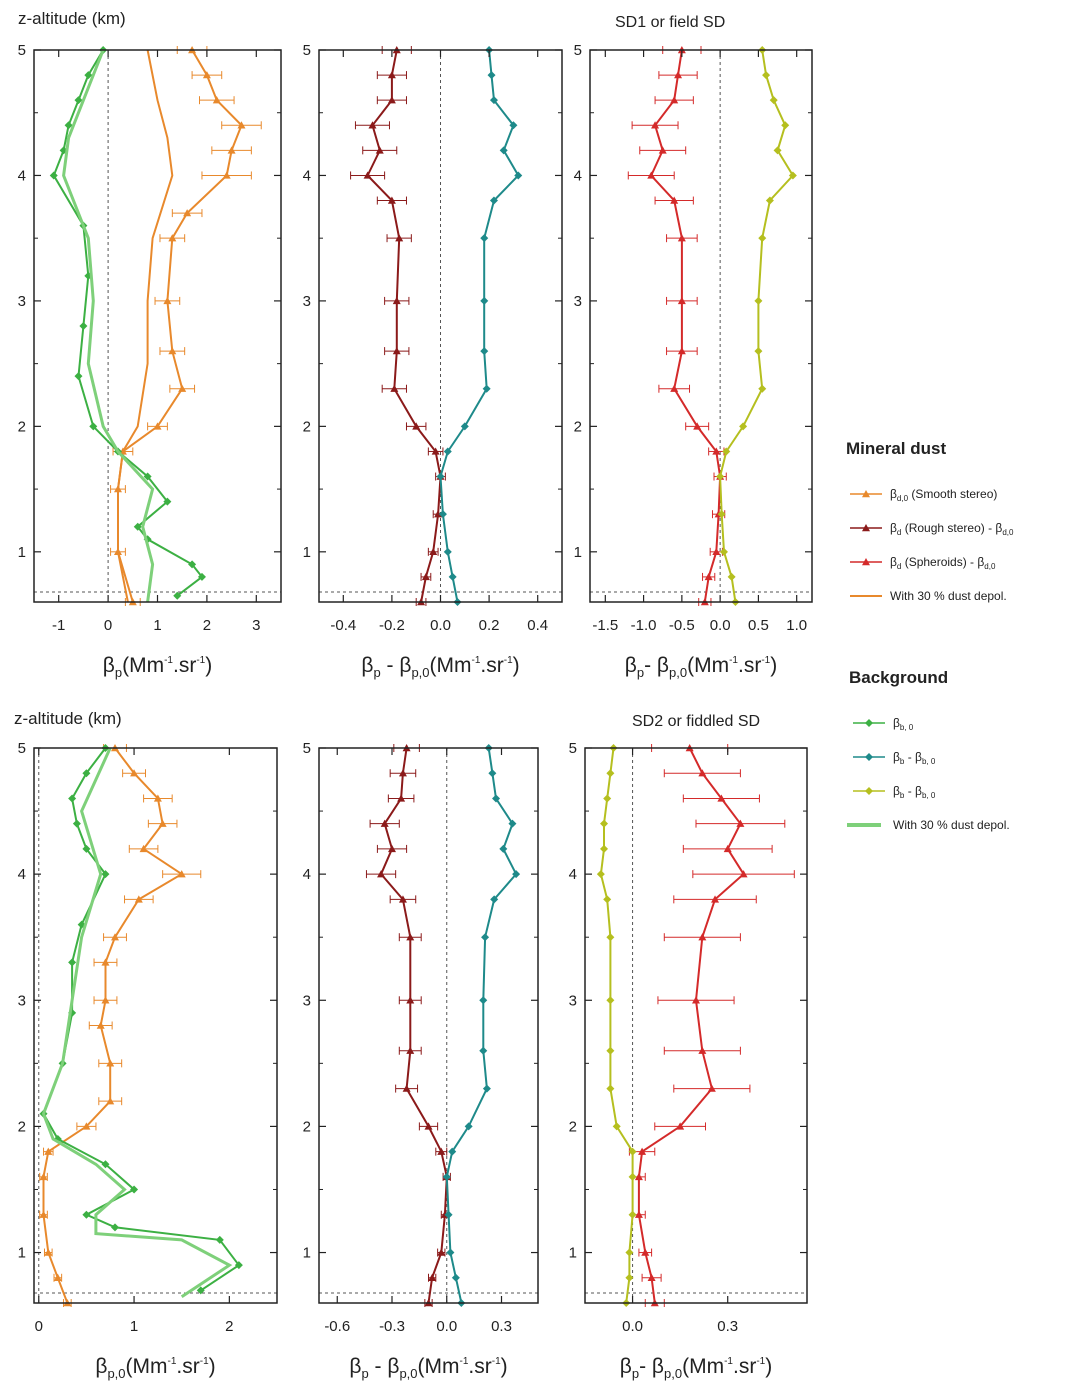 The width and height of the screenshot is (1065, 1383). What do you see at coordinates (682, 625) in the screenshot?
I see `x-tick-label: -0.5` at bounding box center [682, 625].